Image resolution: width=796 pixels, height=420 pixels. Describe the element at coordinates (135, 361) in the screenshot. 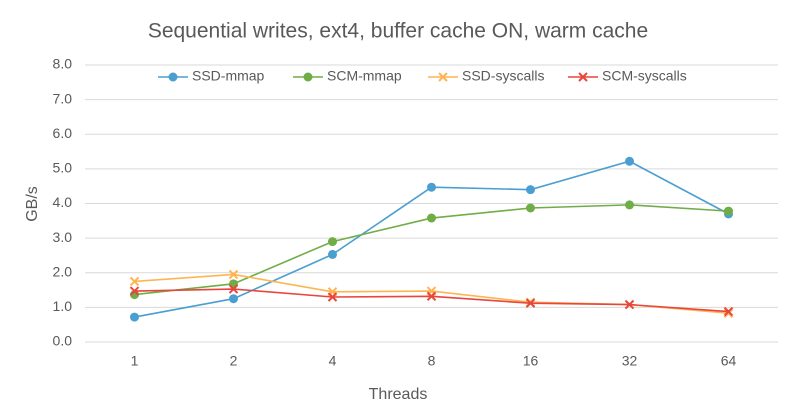

I see `x-tick-label: 1` at that location.